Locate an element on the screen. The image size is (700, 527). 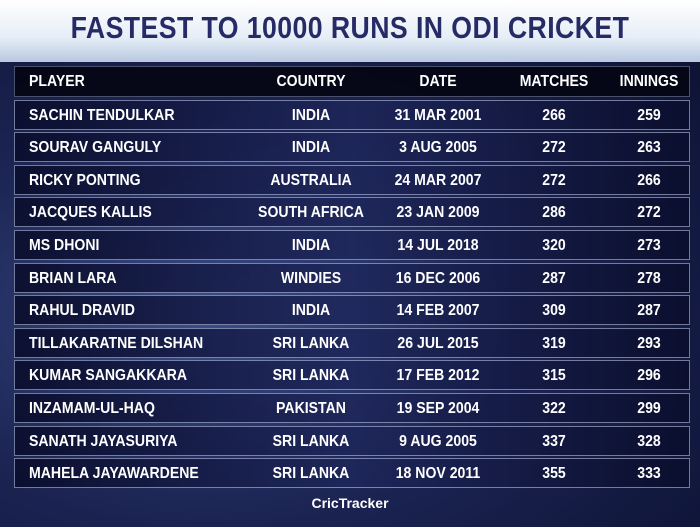
column-header: MATCHES is located at coordinates (554, 81).